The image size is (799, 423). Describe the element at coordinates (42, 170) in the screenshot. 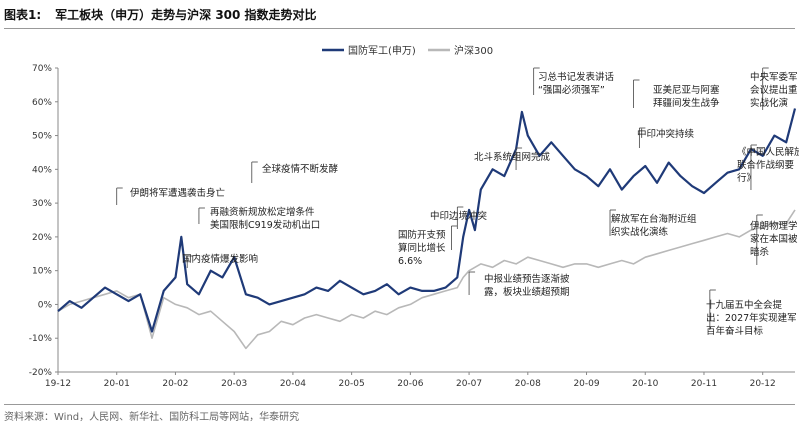

I see `y-tick-label: 40%` at that location.